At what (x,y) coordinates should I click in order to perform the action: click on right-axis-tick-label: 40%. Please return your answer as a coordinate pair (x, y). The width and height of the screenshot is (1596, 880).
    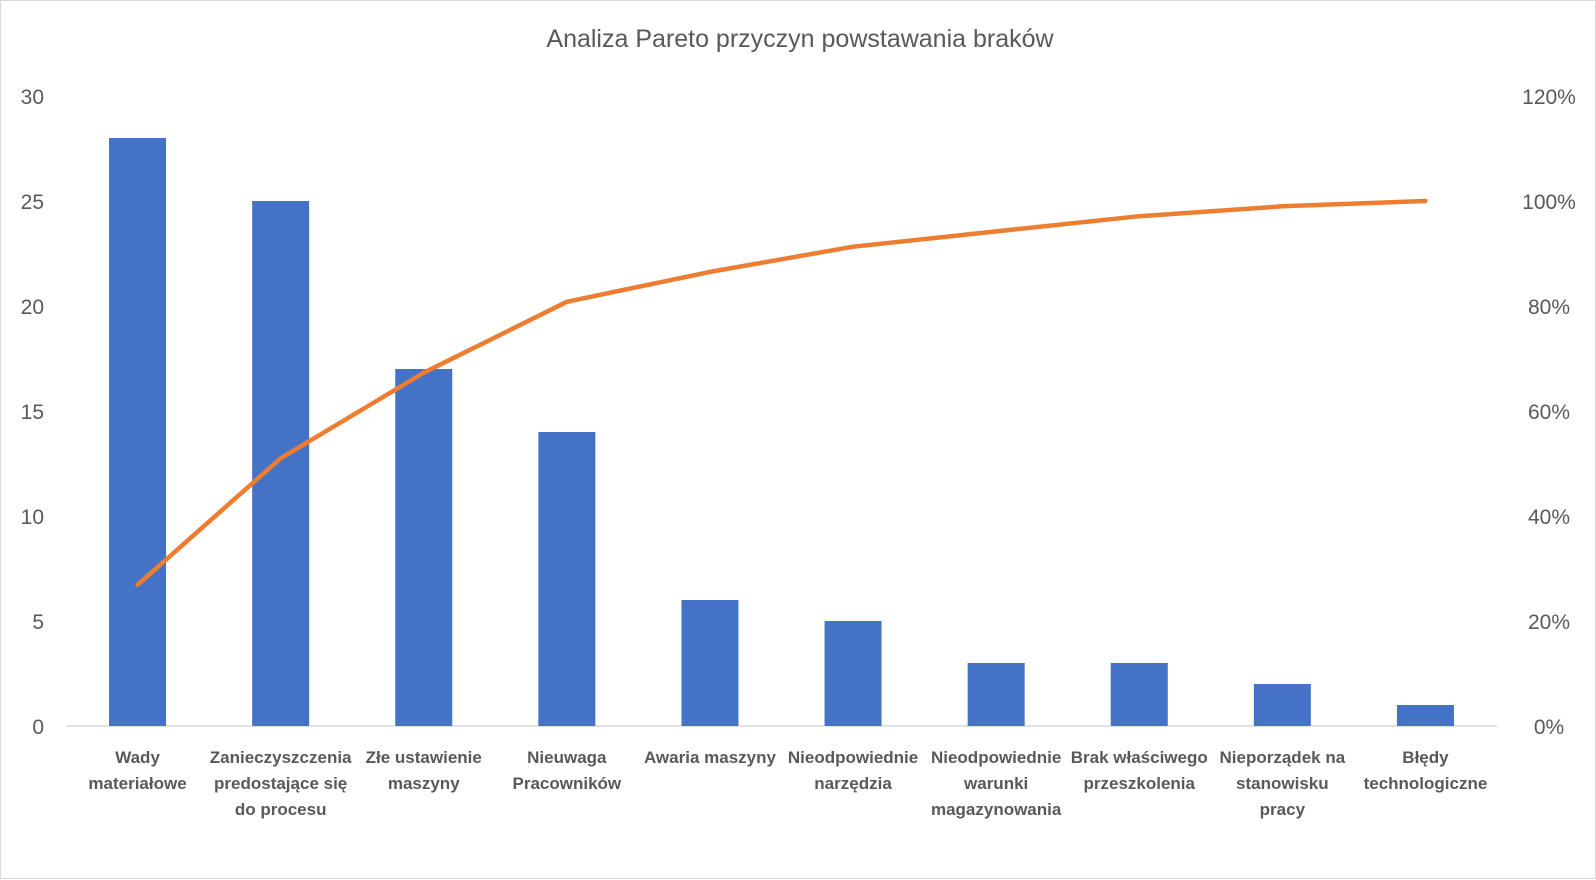
    Looking at the image, I should click on (1549, 517).